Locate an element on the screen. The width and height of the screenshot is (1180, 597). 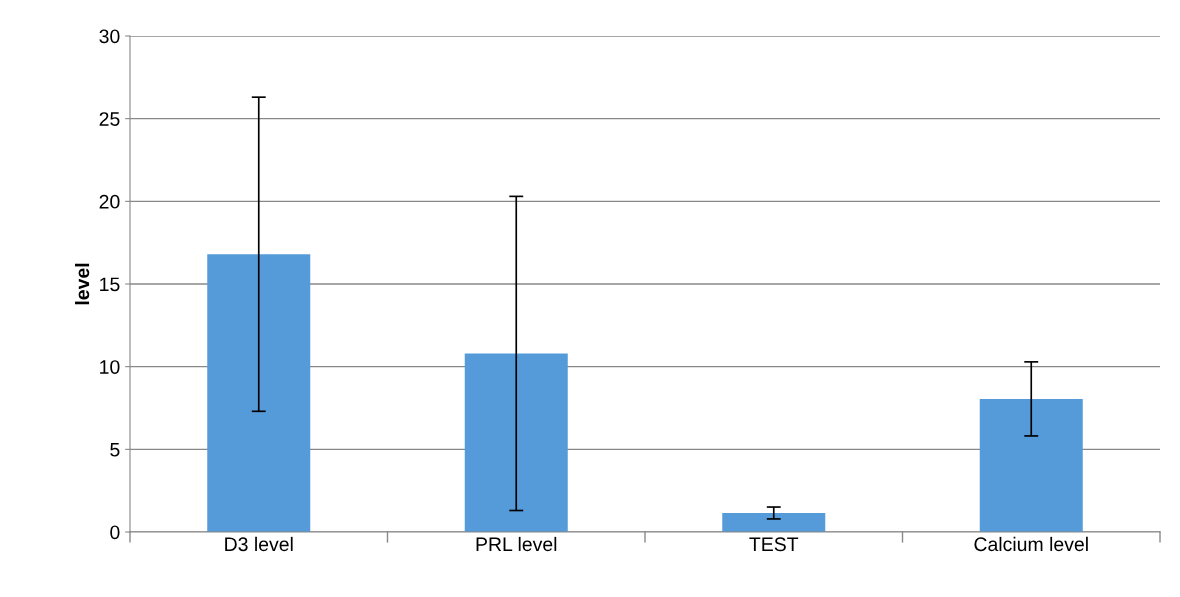
x-tick-label: Calcium level is located at coordinates (1031, 544).